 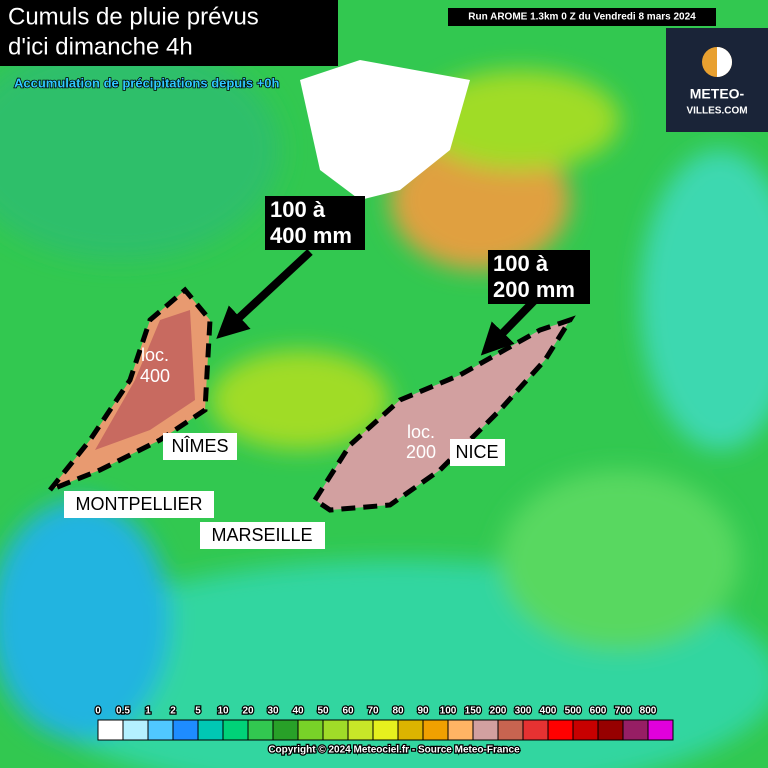 What do you see at coordinates (534, 289) in the screenshot?
I see `annotation: 200 mm` at bounding box center [534, 289].